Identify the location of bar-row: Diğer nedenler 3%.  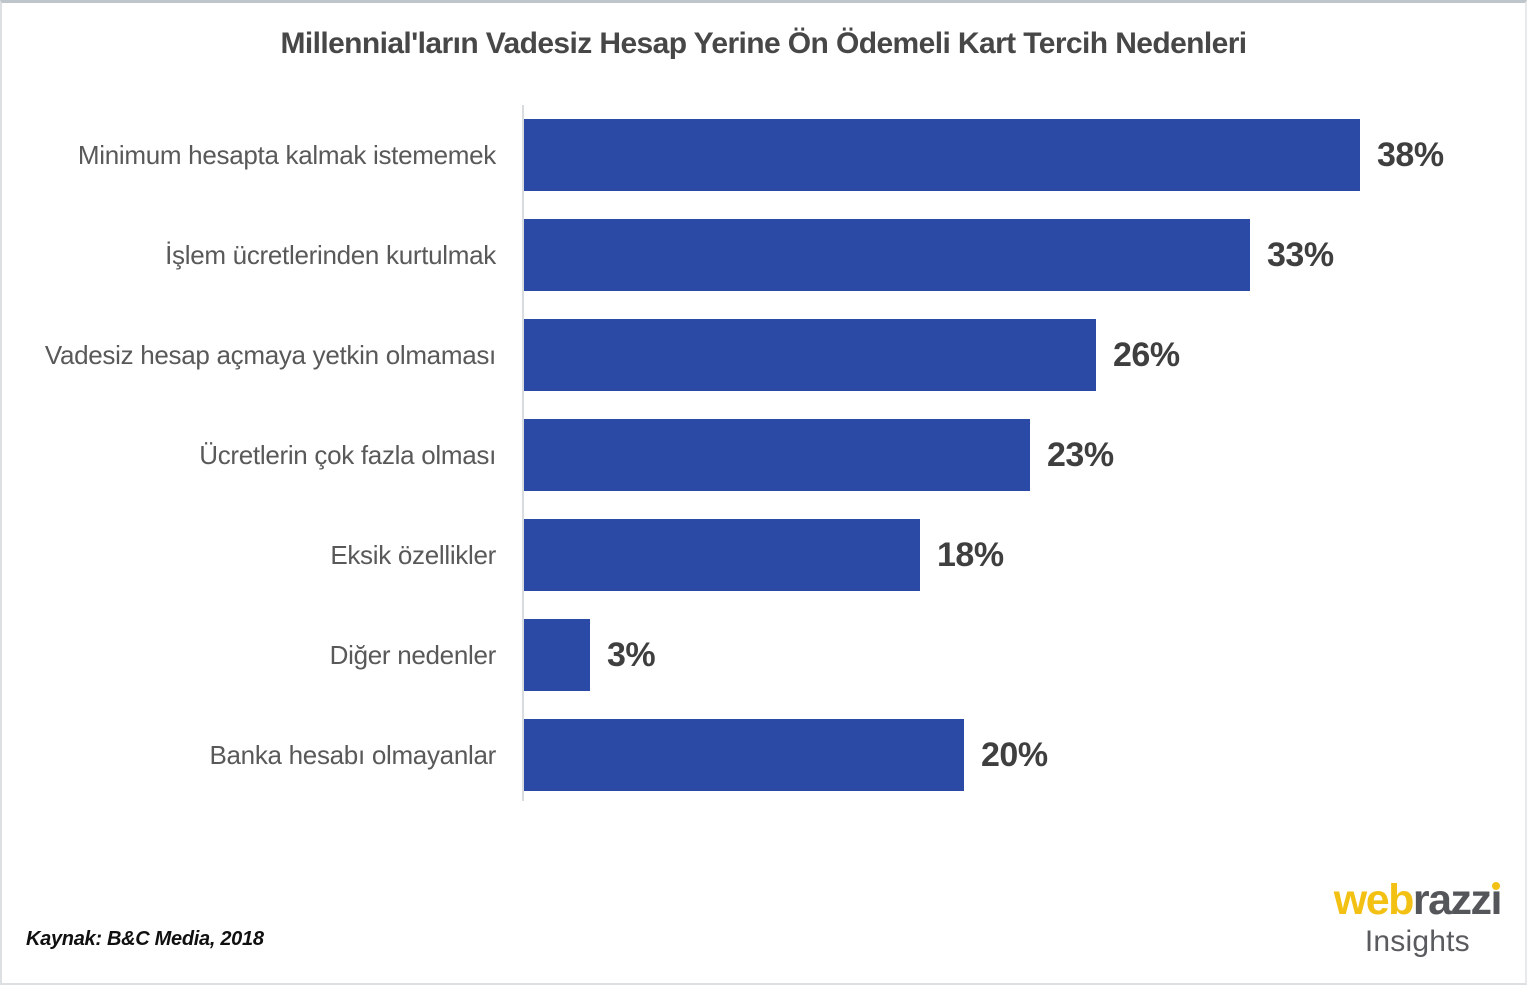
(763, 655).